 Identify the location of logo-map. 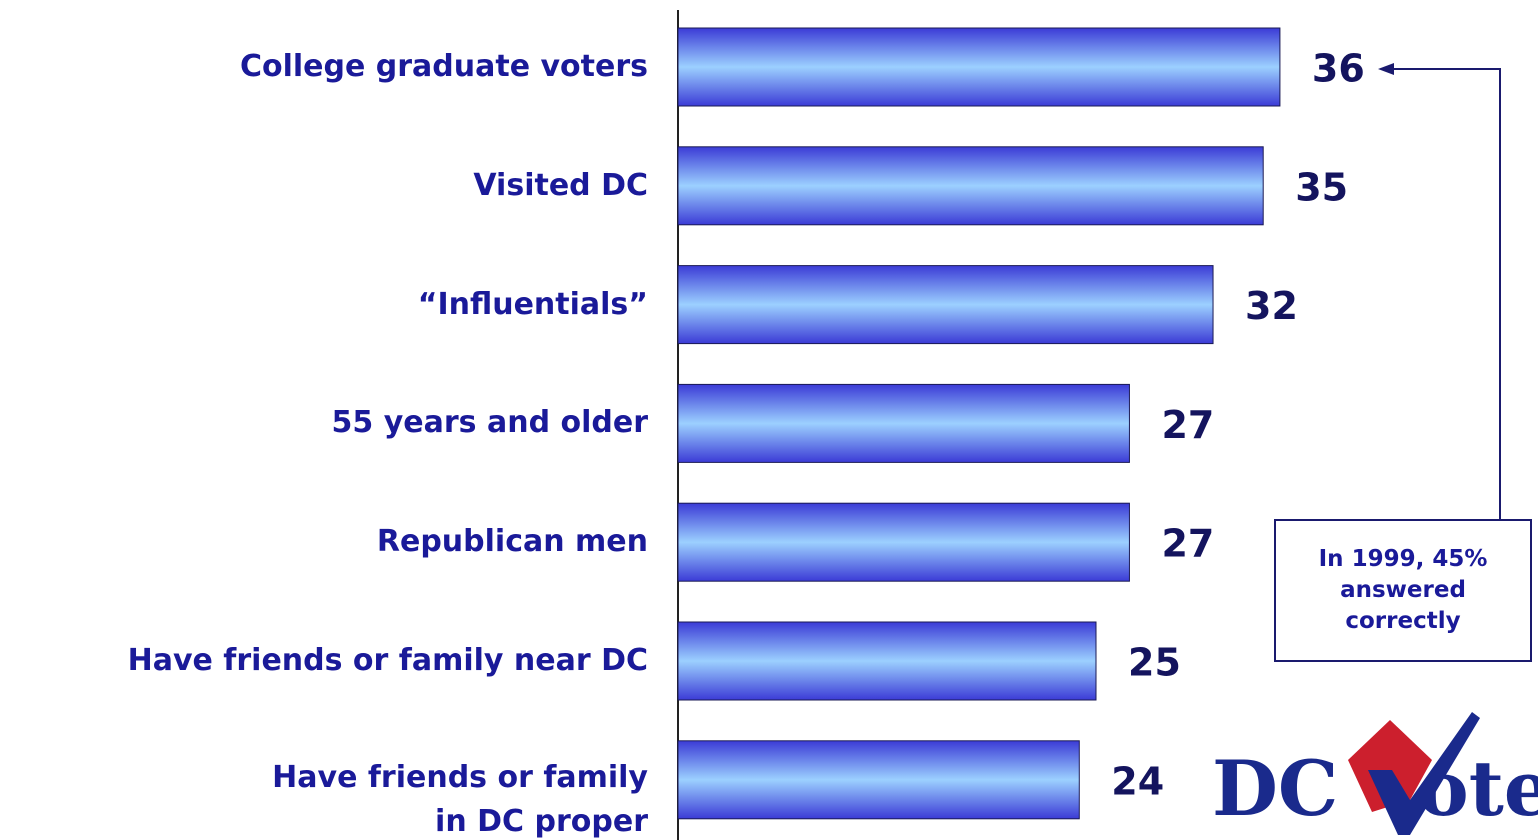
(1390, 766).